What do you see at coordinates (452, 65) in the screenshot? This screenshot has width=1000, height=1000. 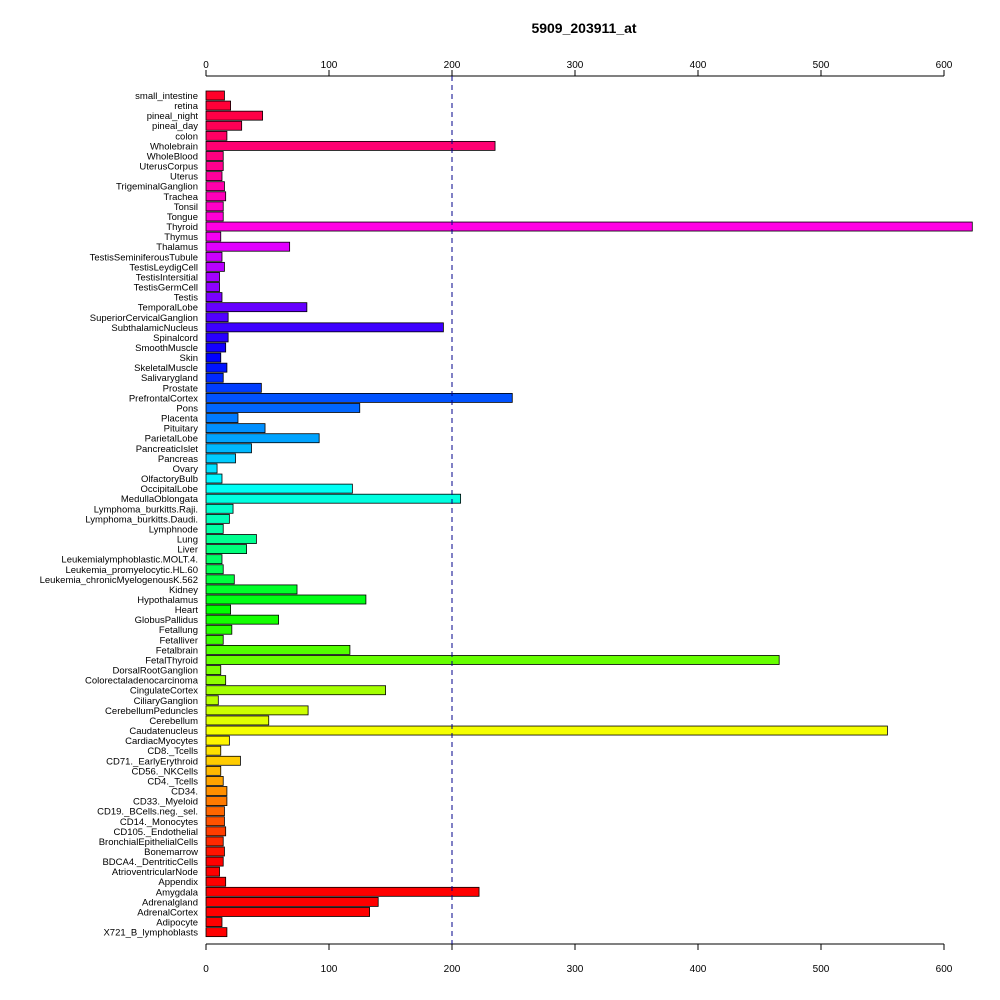 I see `top-tick-label: 200` at bounding box center [452, 65].